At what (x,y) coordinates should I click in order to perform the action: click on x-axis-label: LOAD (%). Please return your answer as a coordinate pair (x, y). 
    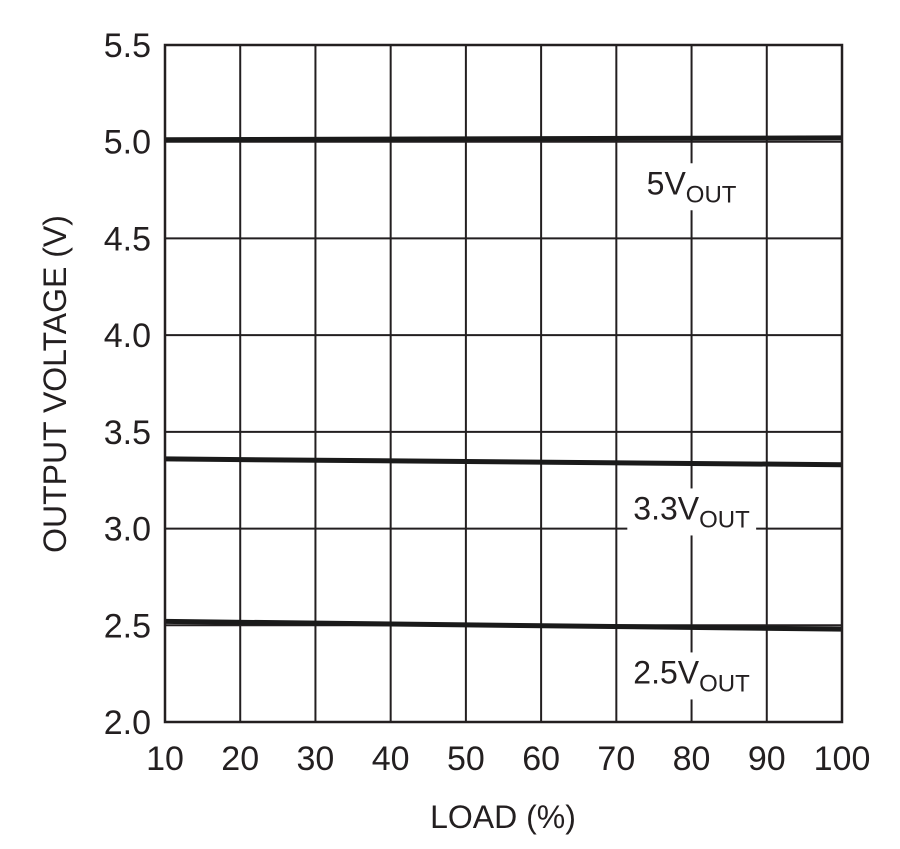
    Looking at the image, I should click on (503, 817).